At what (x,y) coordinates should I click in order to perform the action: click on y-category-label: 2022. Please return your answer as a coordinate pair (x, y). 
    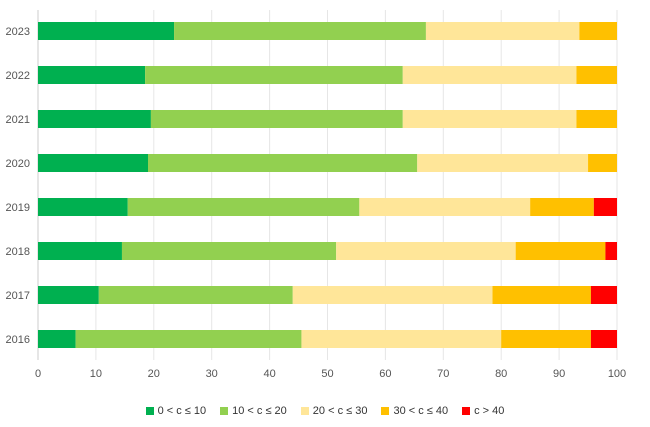
    Looking at the image, I should click on (18, 76).